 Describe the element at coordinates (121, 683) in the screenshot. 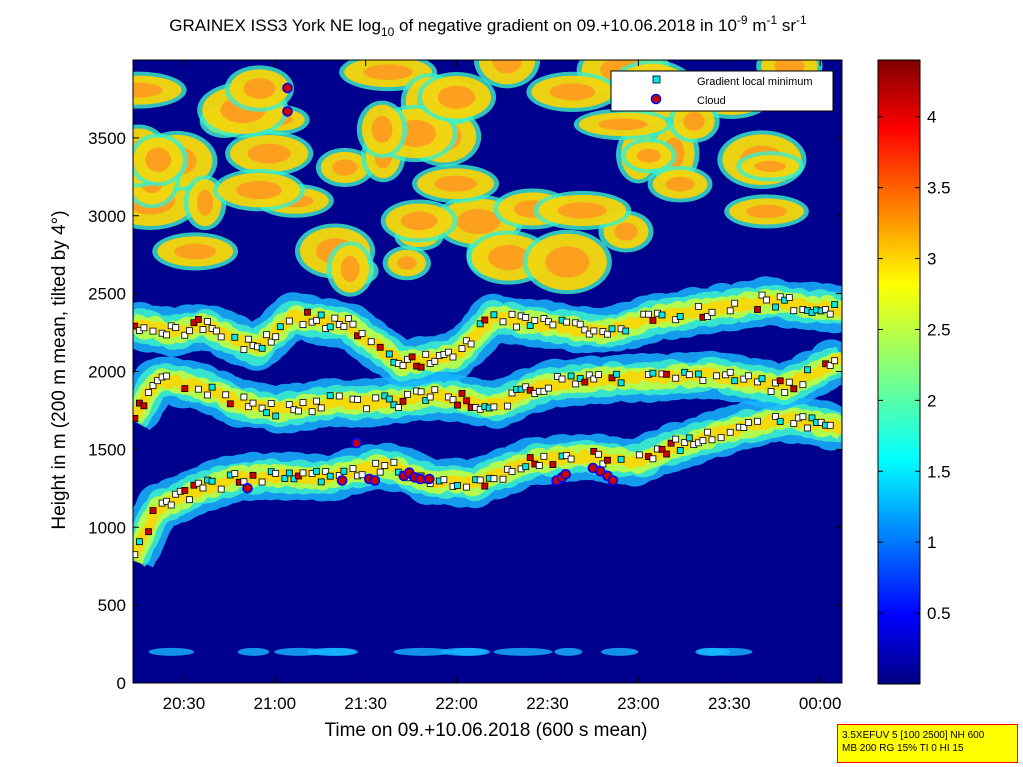

I see `y-tick-label: 0` at that location.